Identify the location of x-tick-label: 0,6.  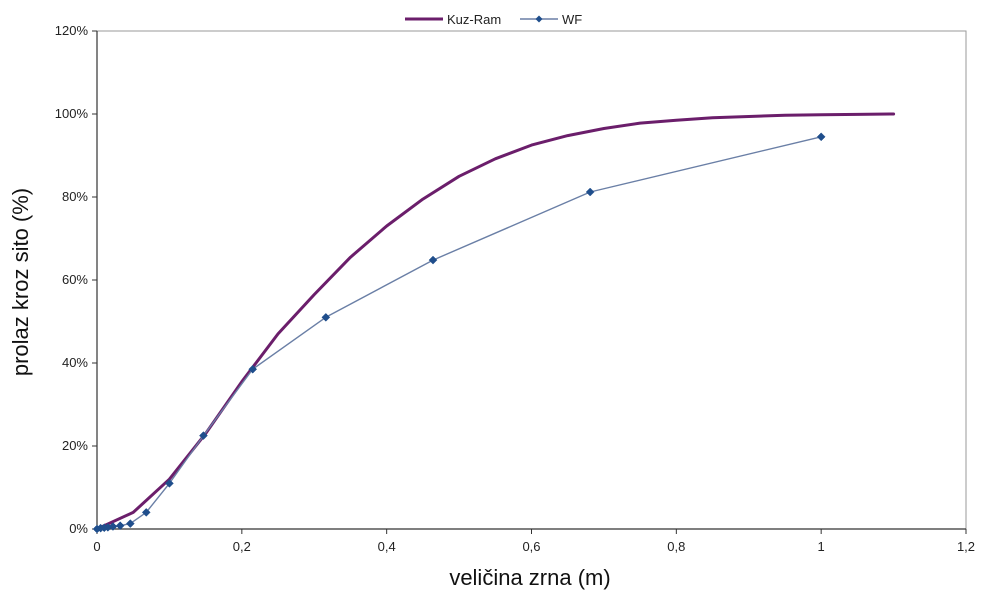
(531, 546).